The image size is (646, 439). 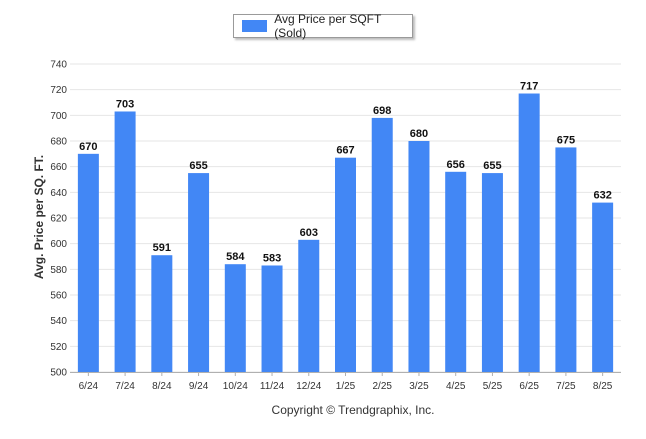 What do you see at coordinates (382, 111) in the screenshot?
I see `data-label: 698` at bounding box center [382, 111].